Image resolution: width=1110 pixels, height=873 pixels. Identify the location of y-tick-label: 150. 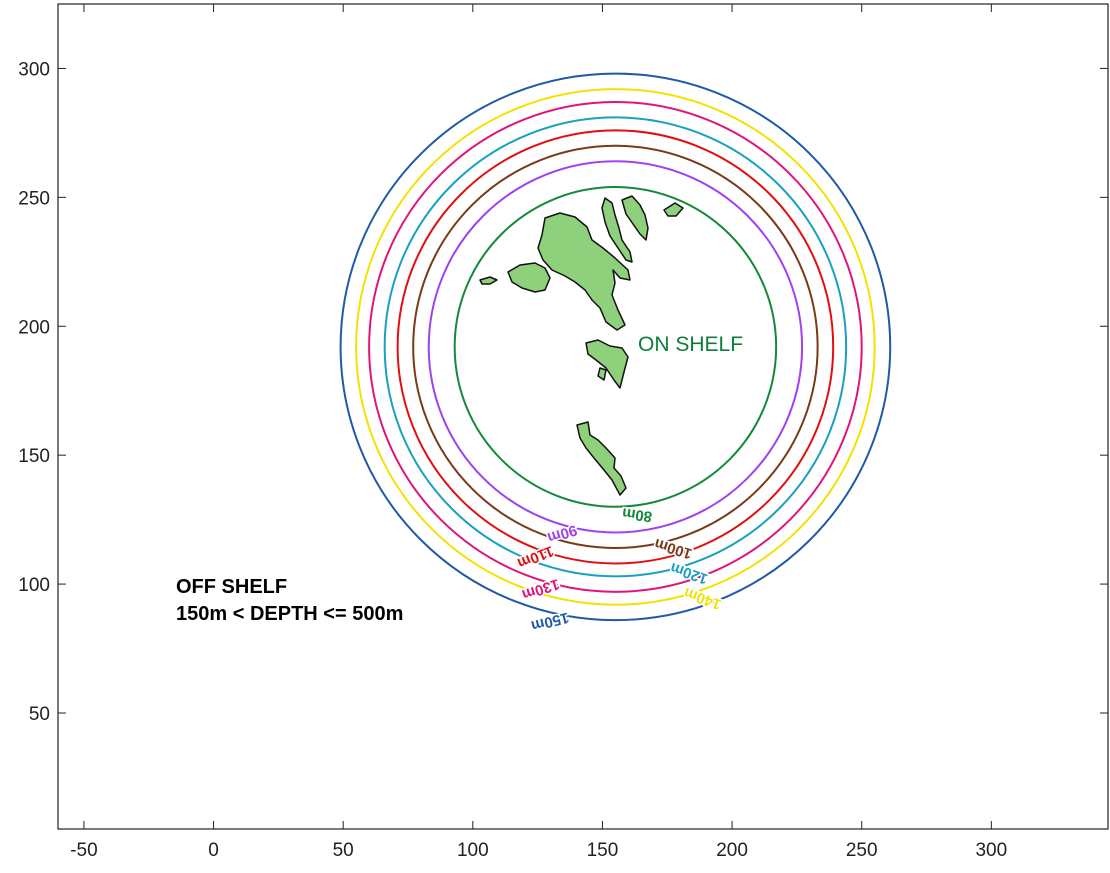
(34, 456).